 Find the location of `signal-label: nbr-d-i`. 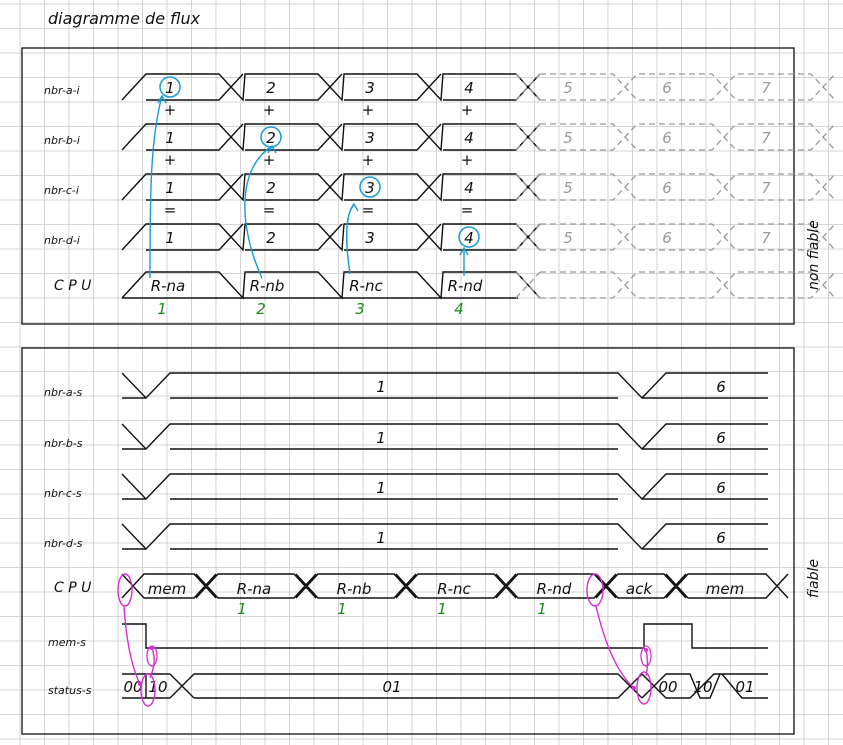

signal-label: nbr-d-i is located at coordinates (62, 240).